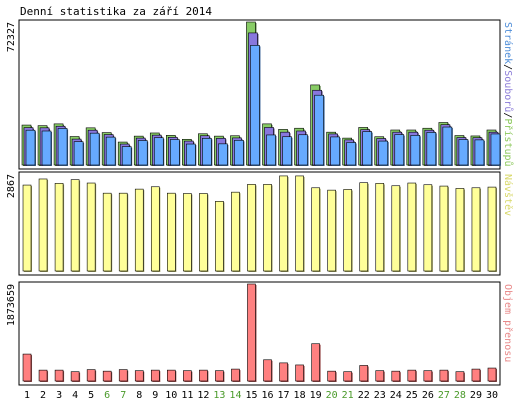 The image size is (517, 405). What do you see at coordinates (300, 395) in the screenshot?
I see `x-tick-label-day-18: 18` at bounding box center [300, 395].